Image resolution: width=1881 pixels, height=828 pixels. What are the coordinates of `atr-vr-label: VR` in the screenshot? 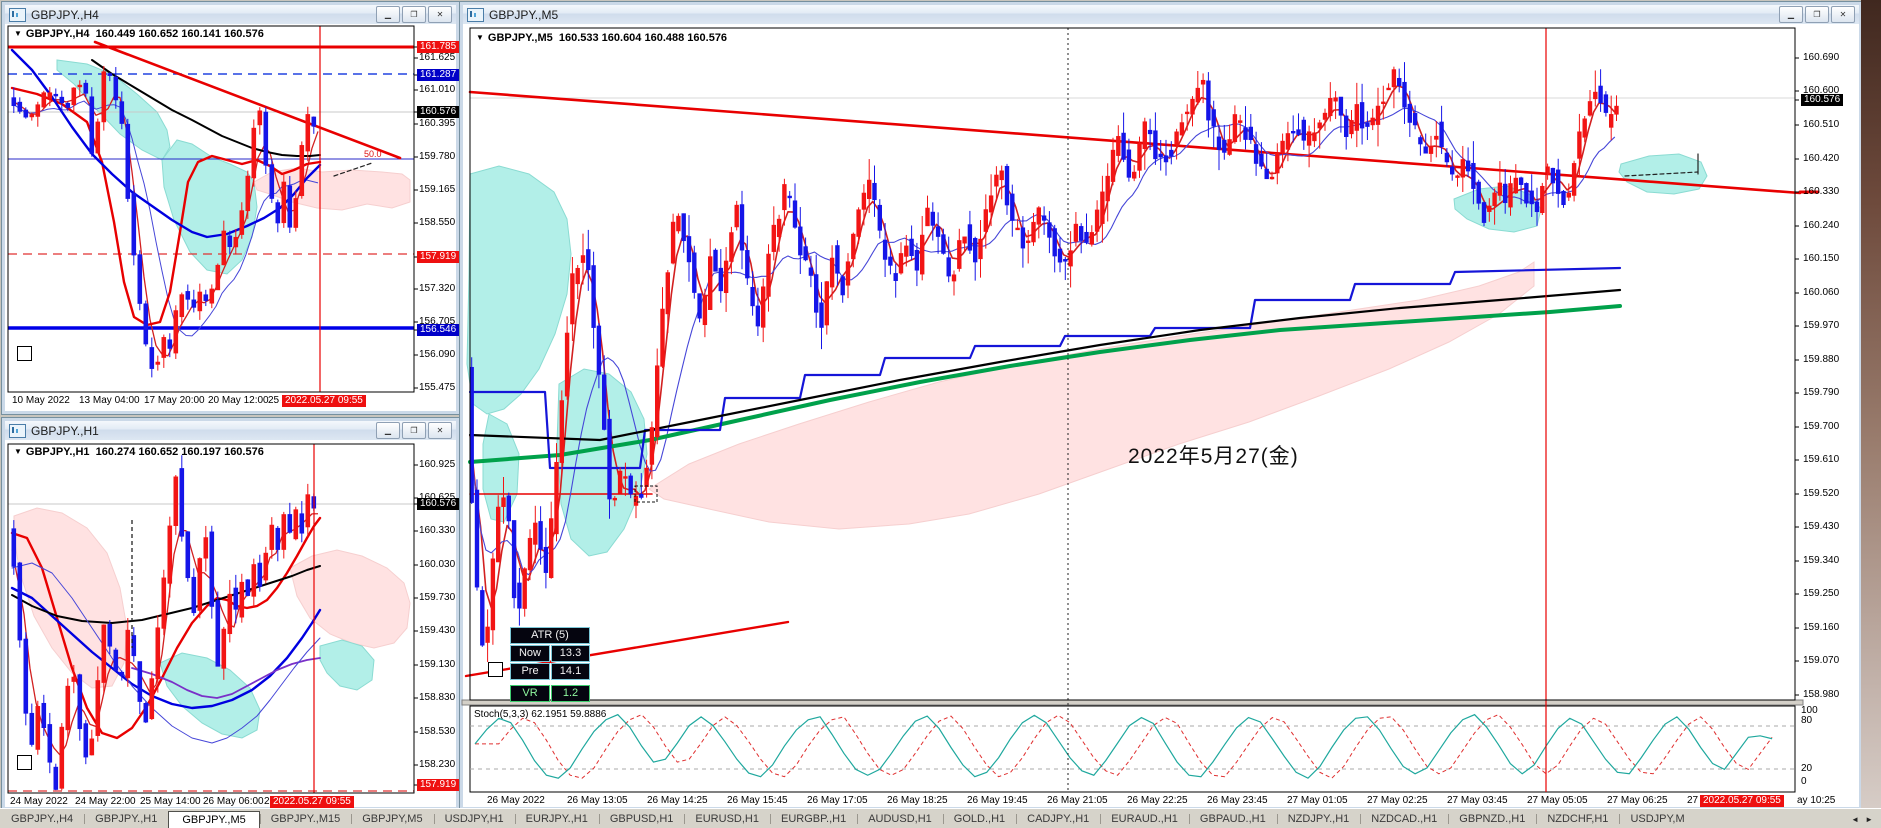 It's located at (530, 693).